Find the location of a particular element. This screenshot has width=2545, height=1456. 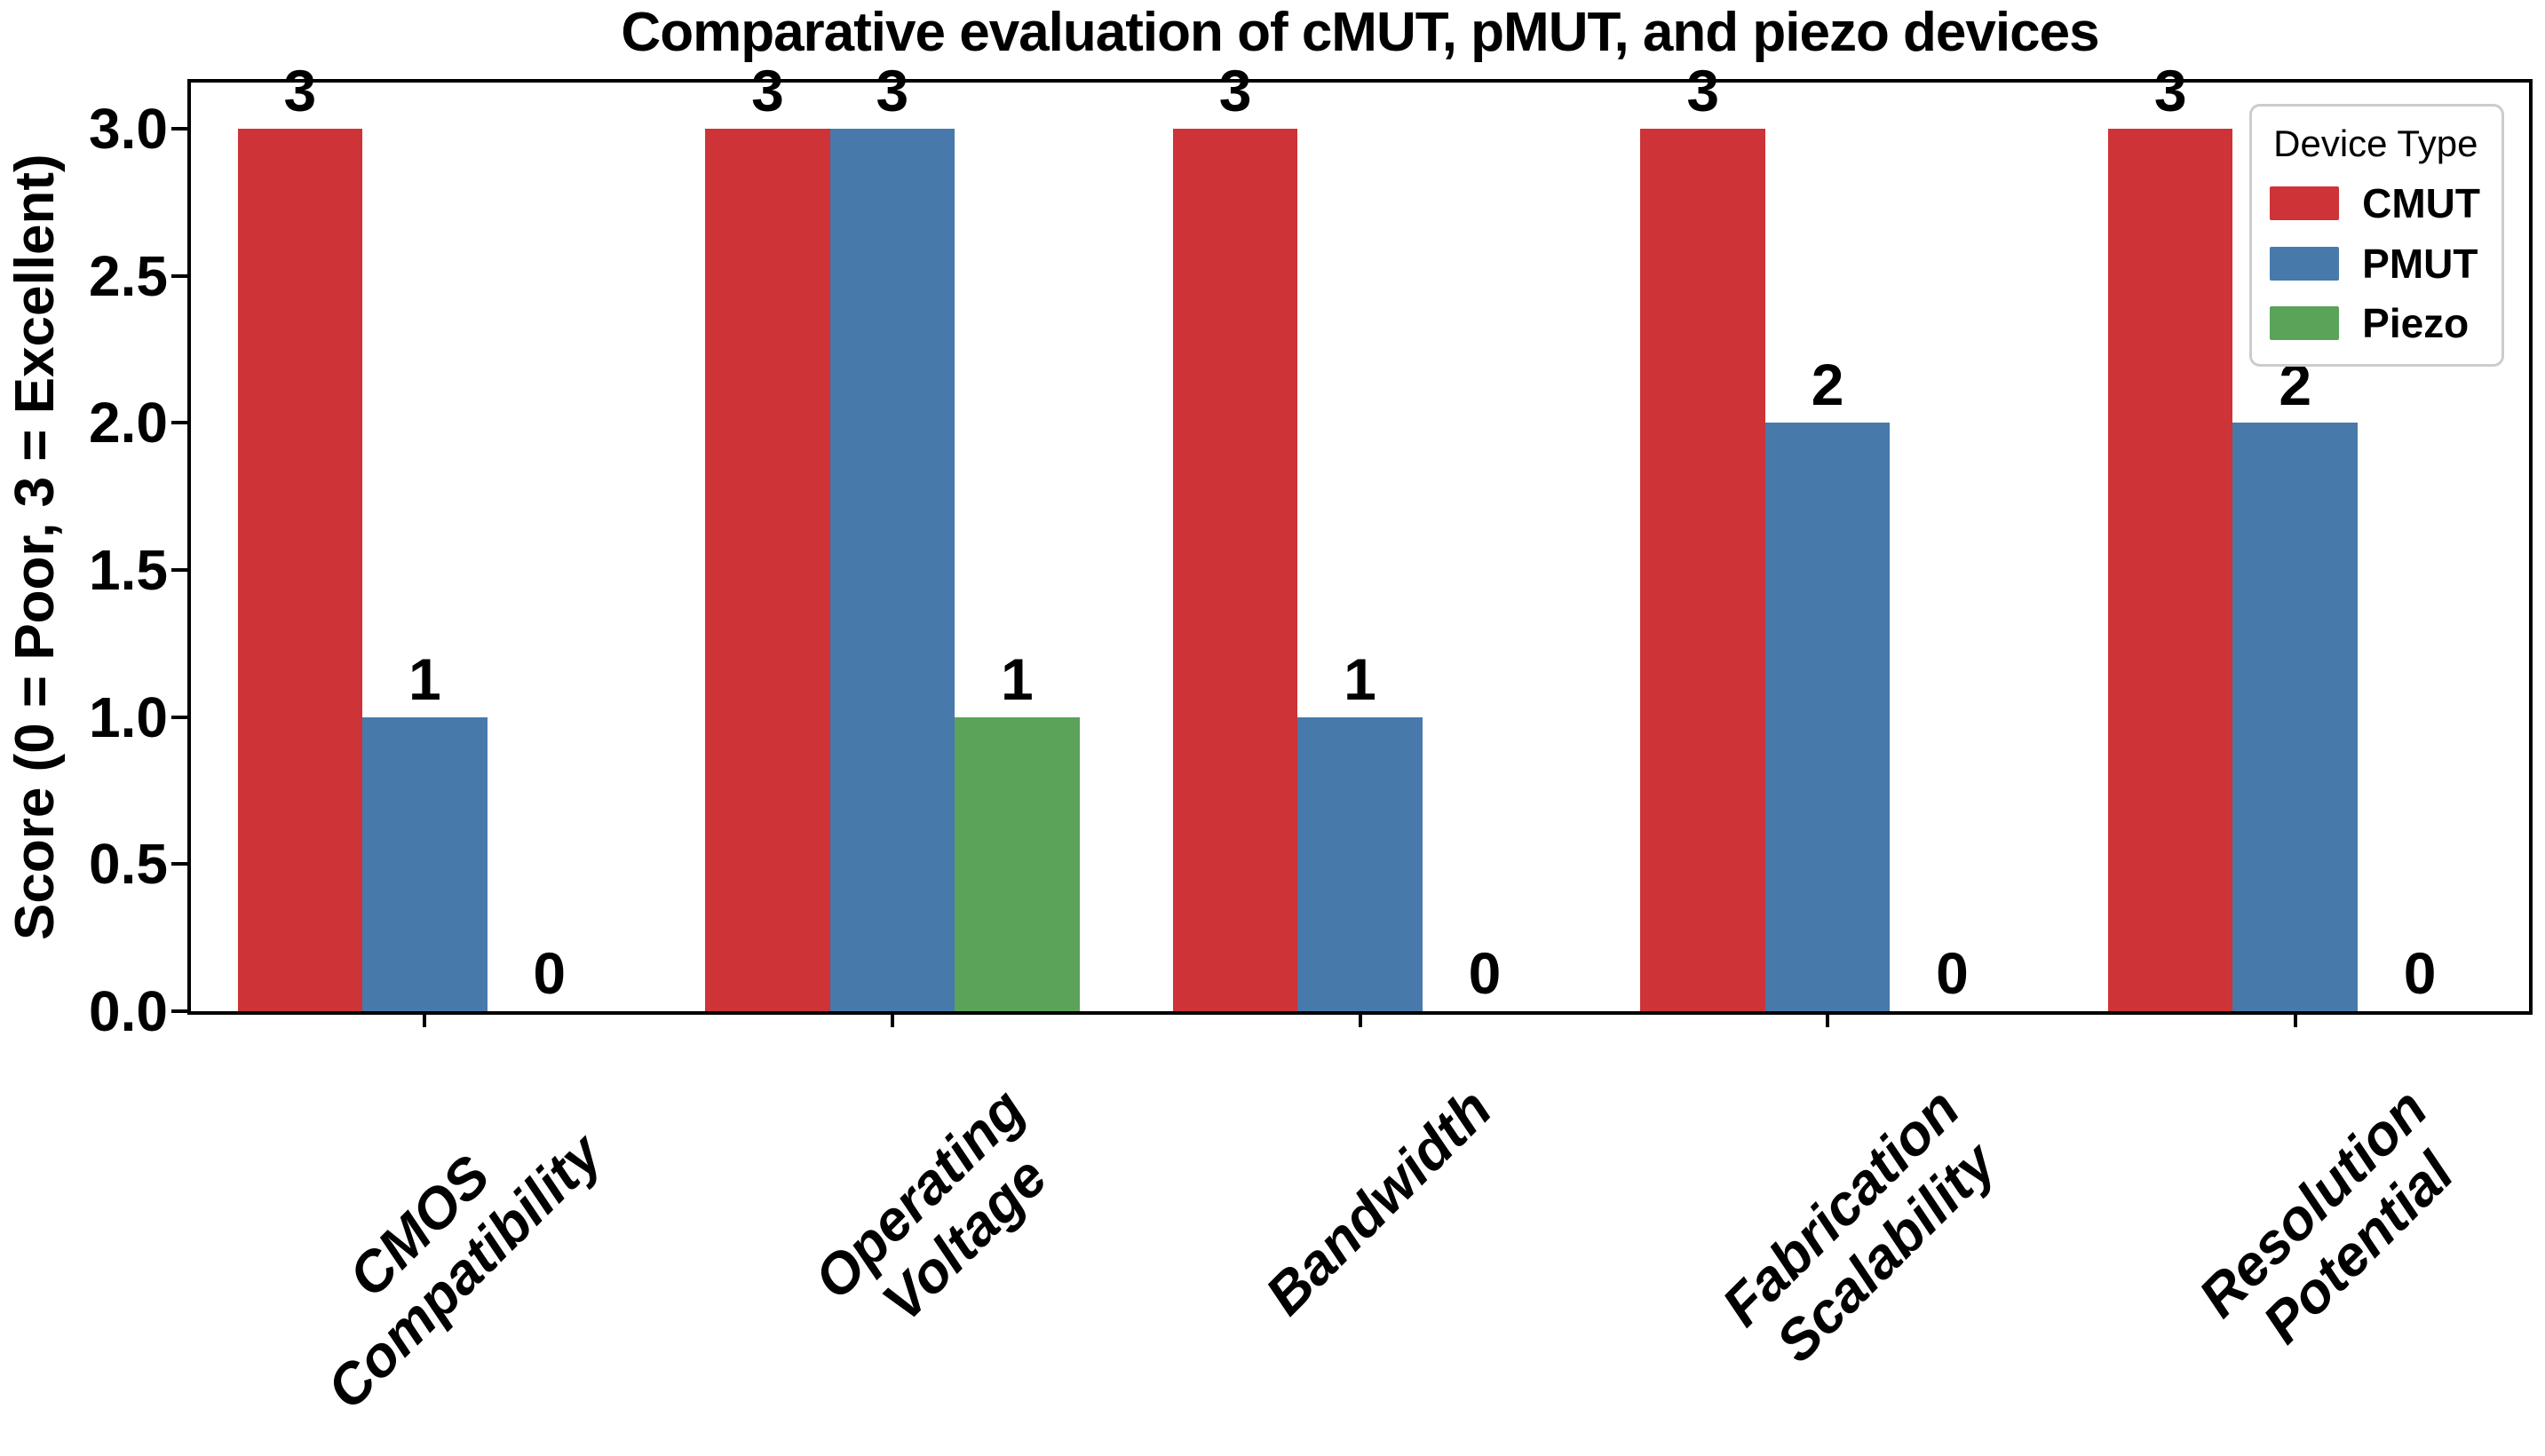

legend-swatch-cmut is located at coordinates (2305, 203).